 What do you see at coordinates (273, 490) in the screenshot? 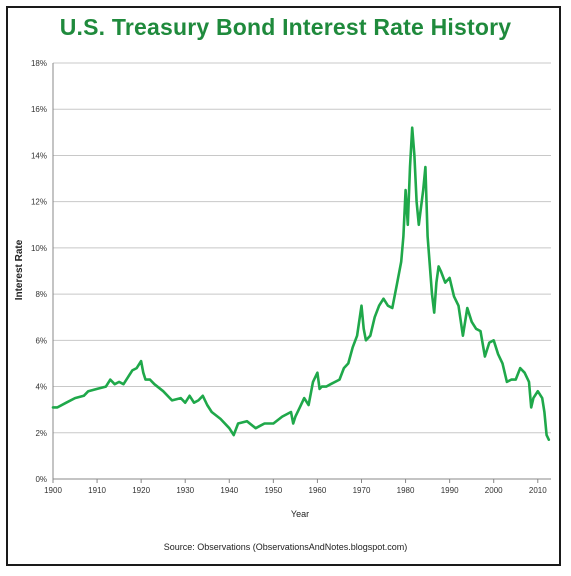
I see `x-tick-label: 1950` at bounding box center [273, 490].